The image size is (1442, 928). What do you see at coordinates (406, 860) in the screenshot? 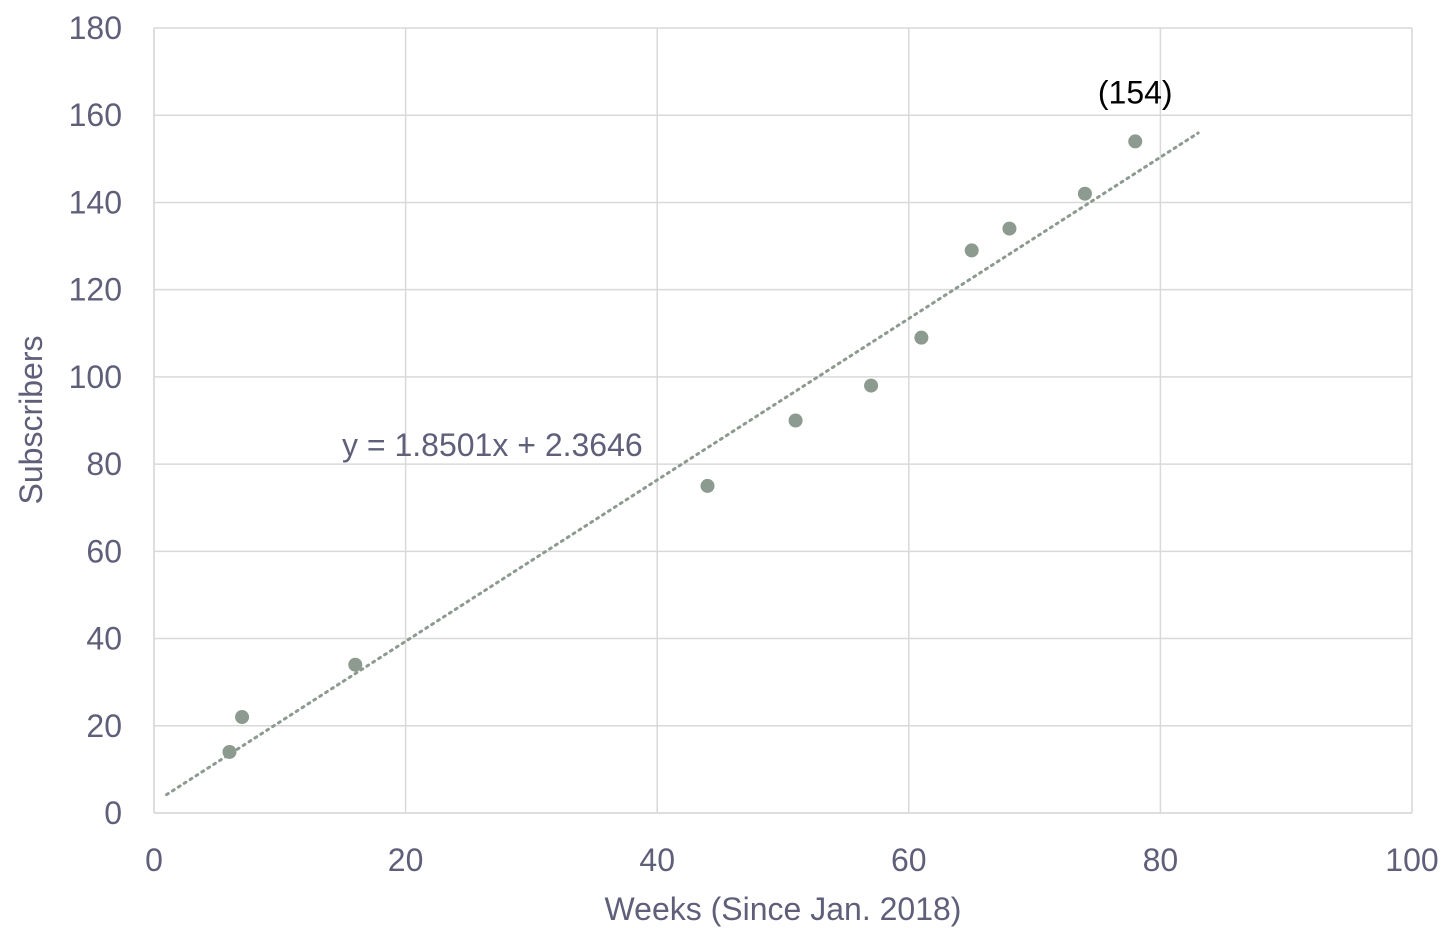
I see `x-tick-label-1: 20` at bounding box center [406, 860].